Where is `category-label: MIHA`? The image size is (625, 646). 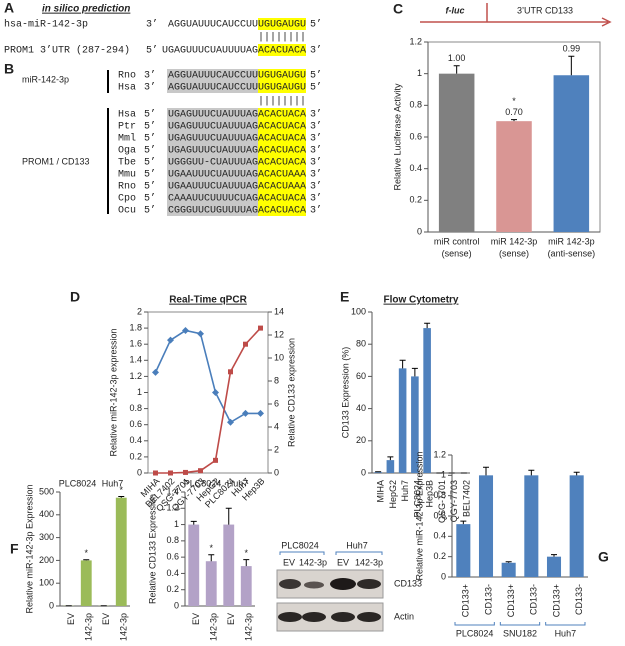
category-label: MIHA is located at coordinates (381, 491).